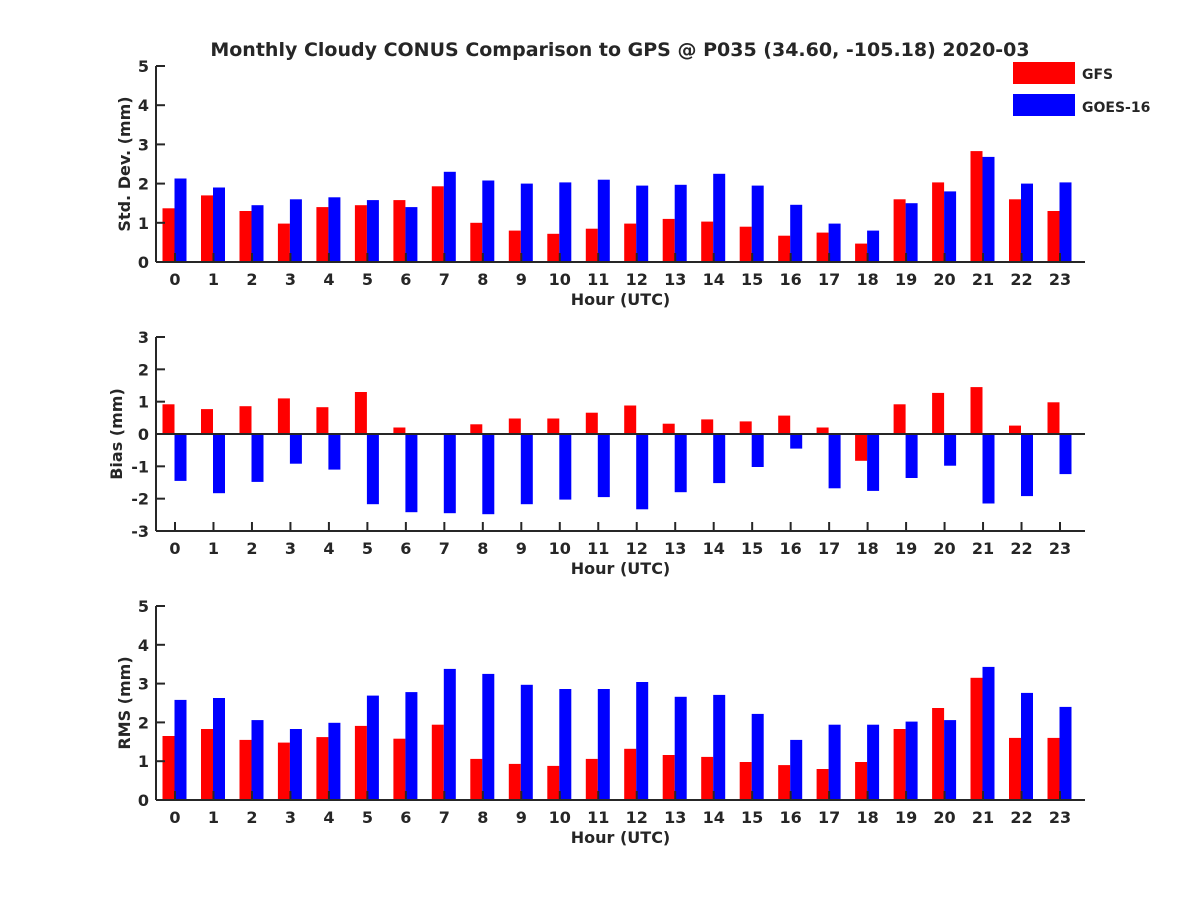 The image size is (1200, 900). I want to click on y-axis-label: Bias (mm), so click(116, 434).